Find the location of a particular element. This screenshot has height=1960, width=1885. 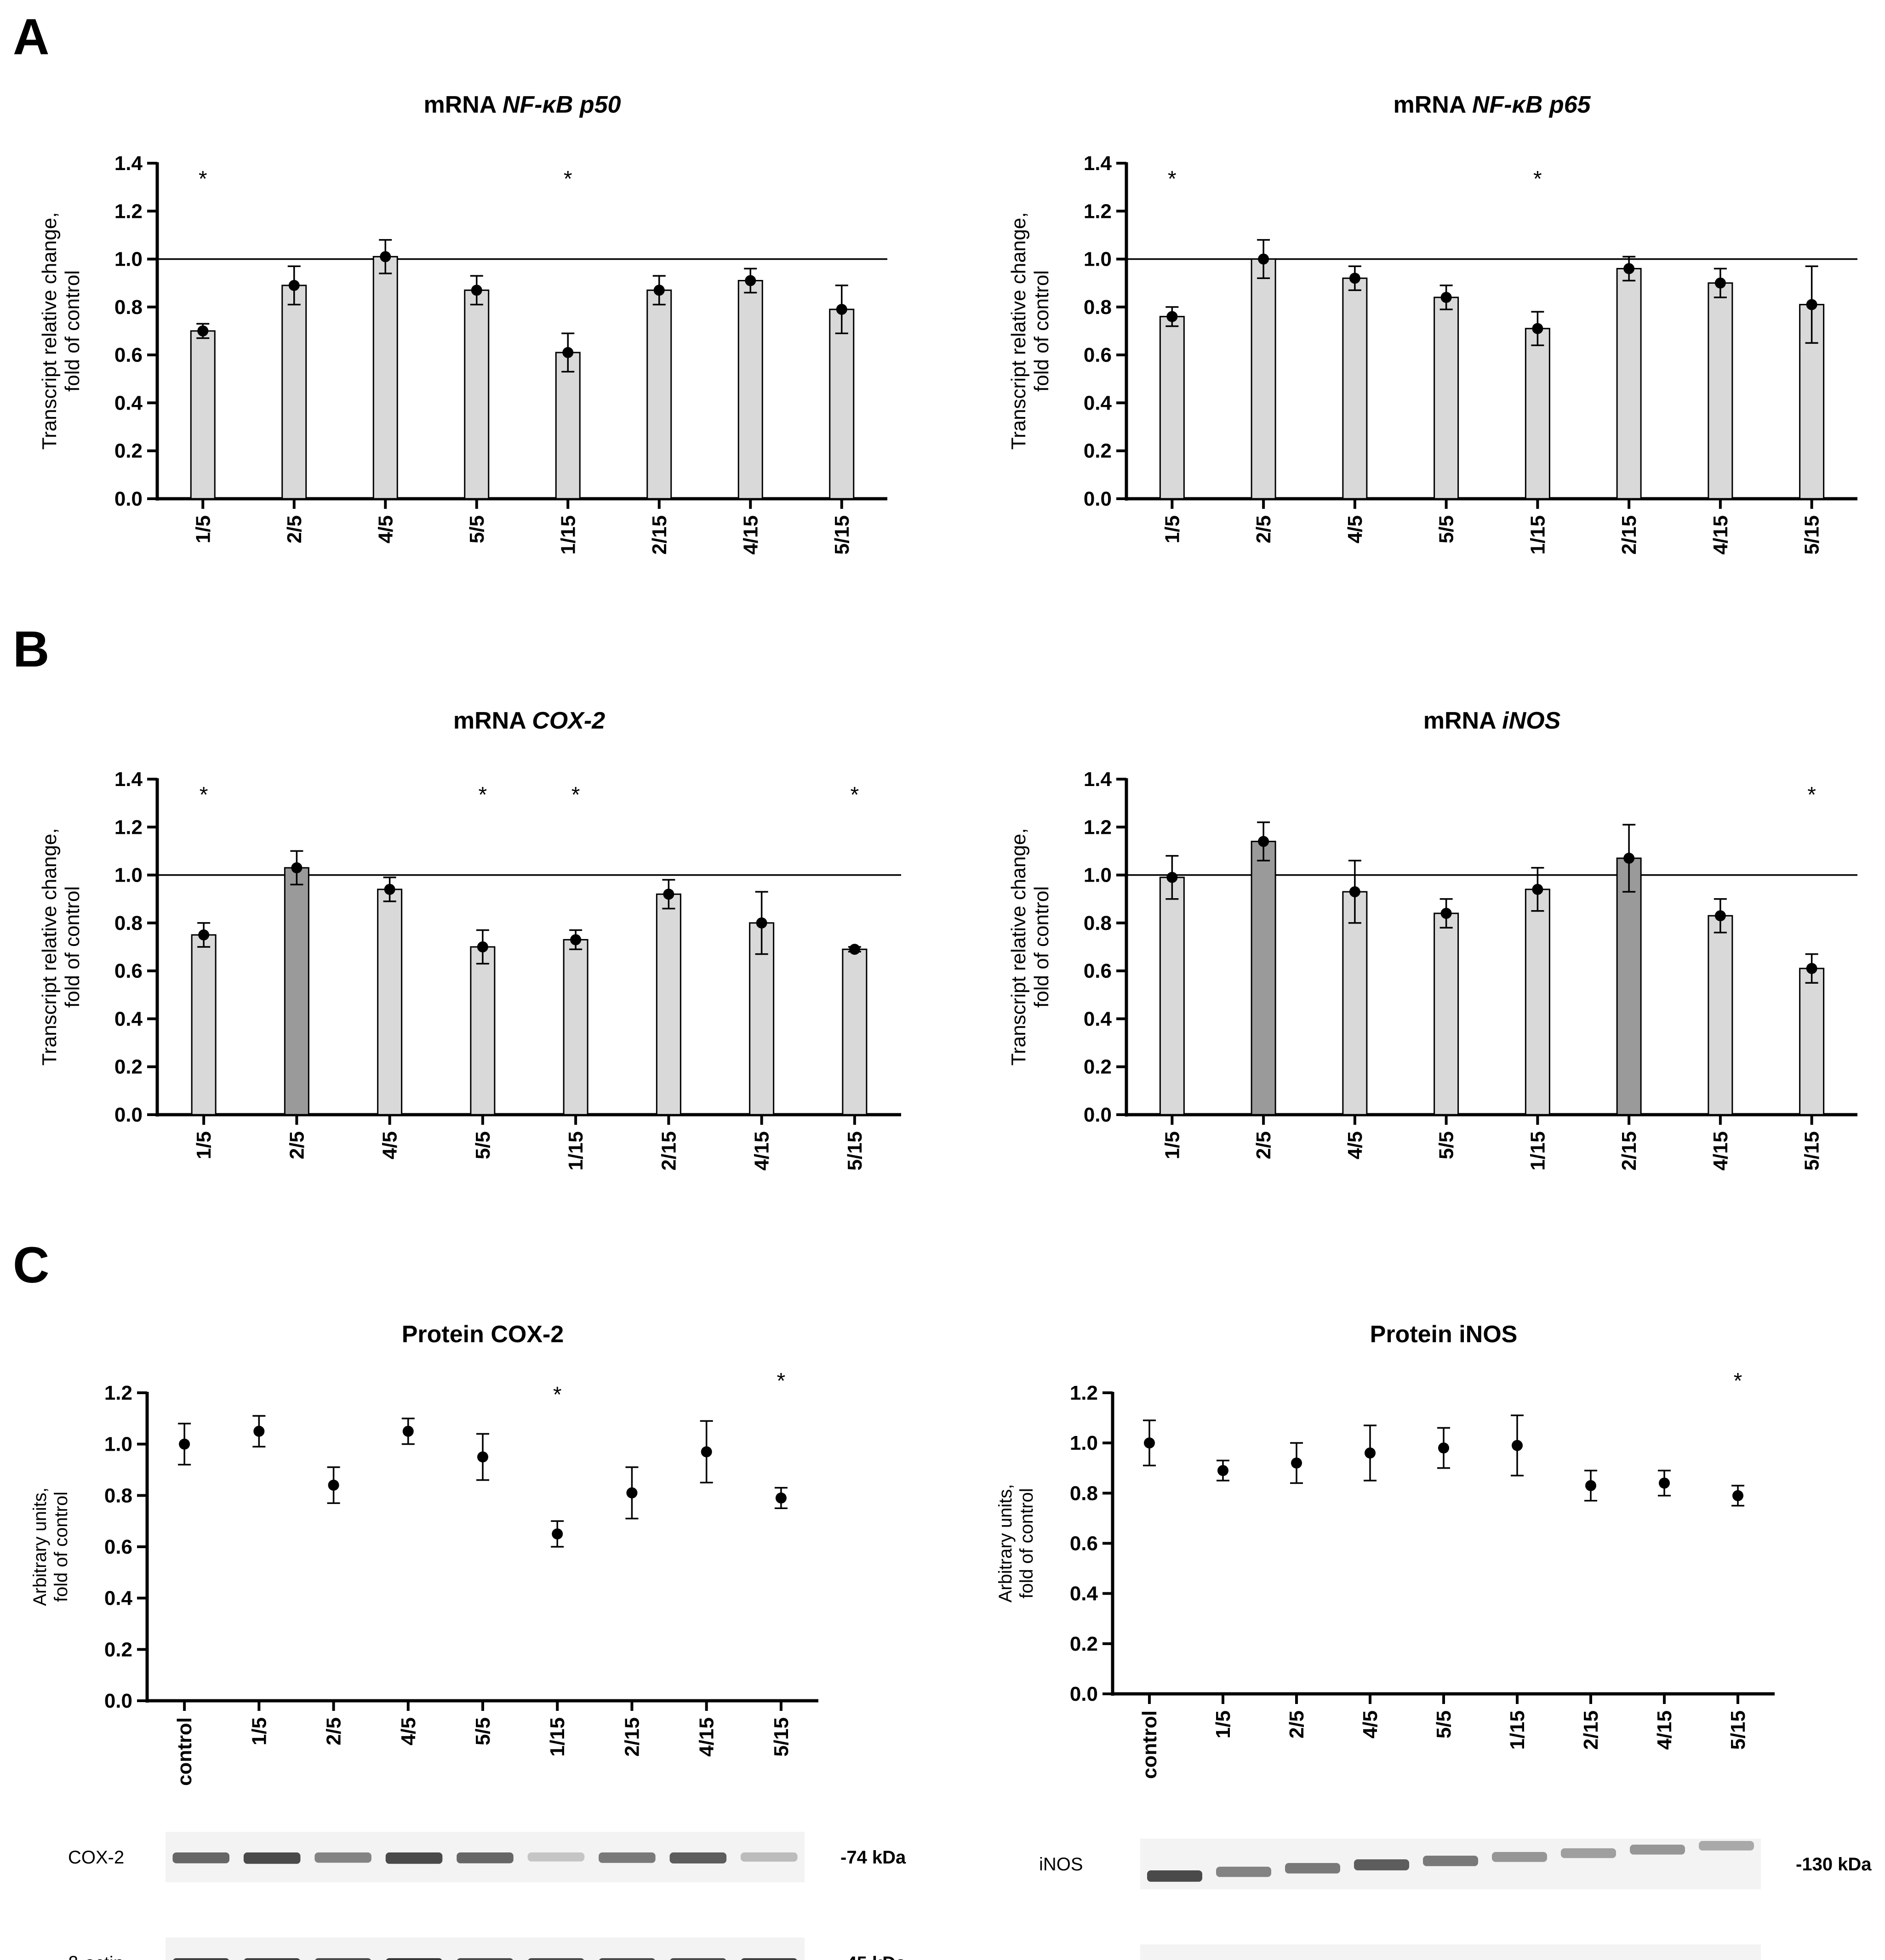

x-category-label: control is located at coordinates (1149, 1744).